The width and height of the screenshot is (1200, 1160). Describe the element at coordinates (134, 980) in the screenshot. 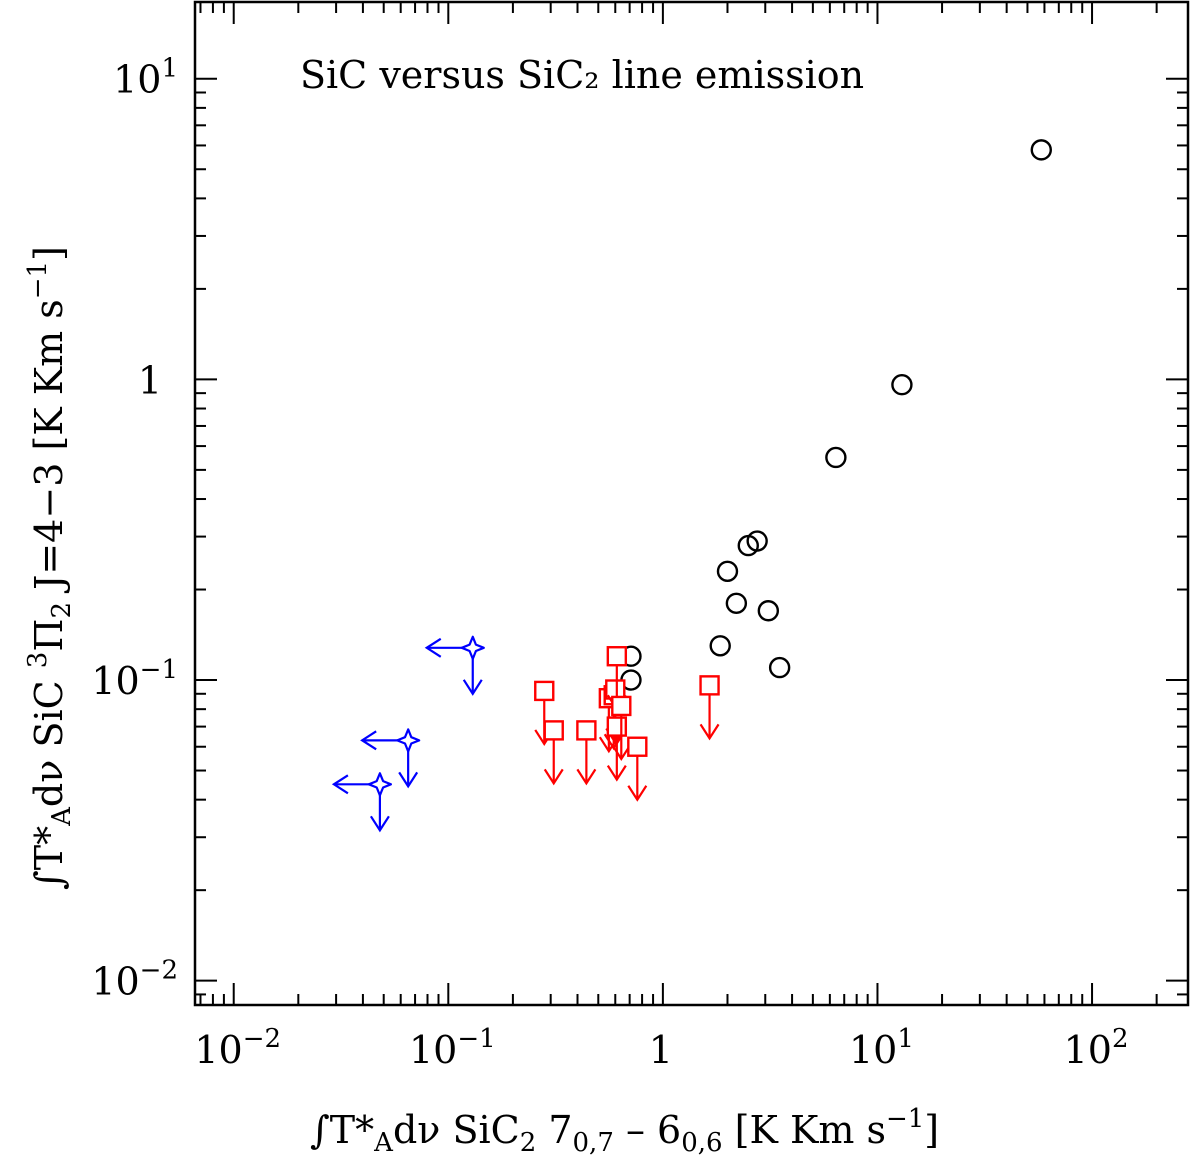

I see `y-tick-label: 10⁻²` at that location.